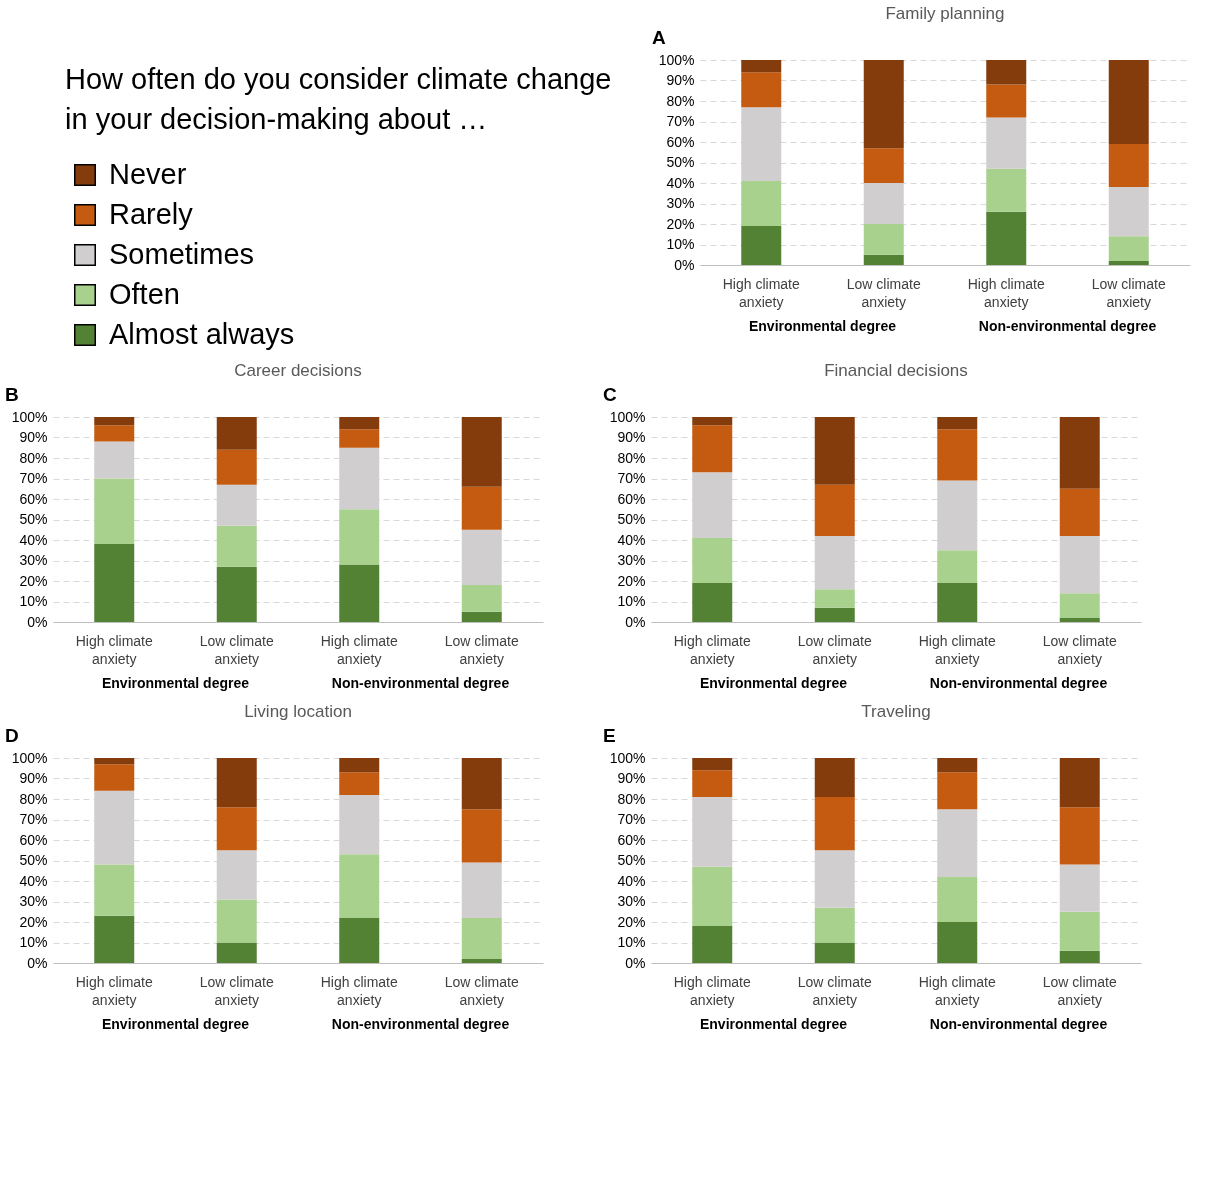  Describe the element at coordinates (627, 416) in the screenshot. I see `y-tick-label: 100%` at that location.